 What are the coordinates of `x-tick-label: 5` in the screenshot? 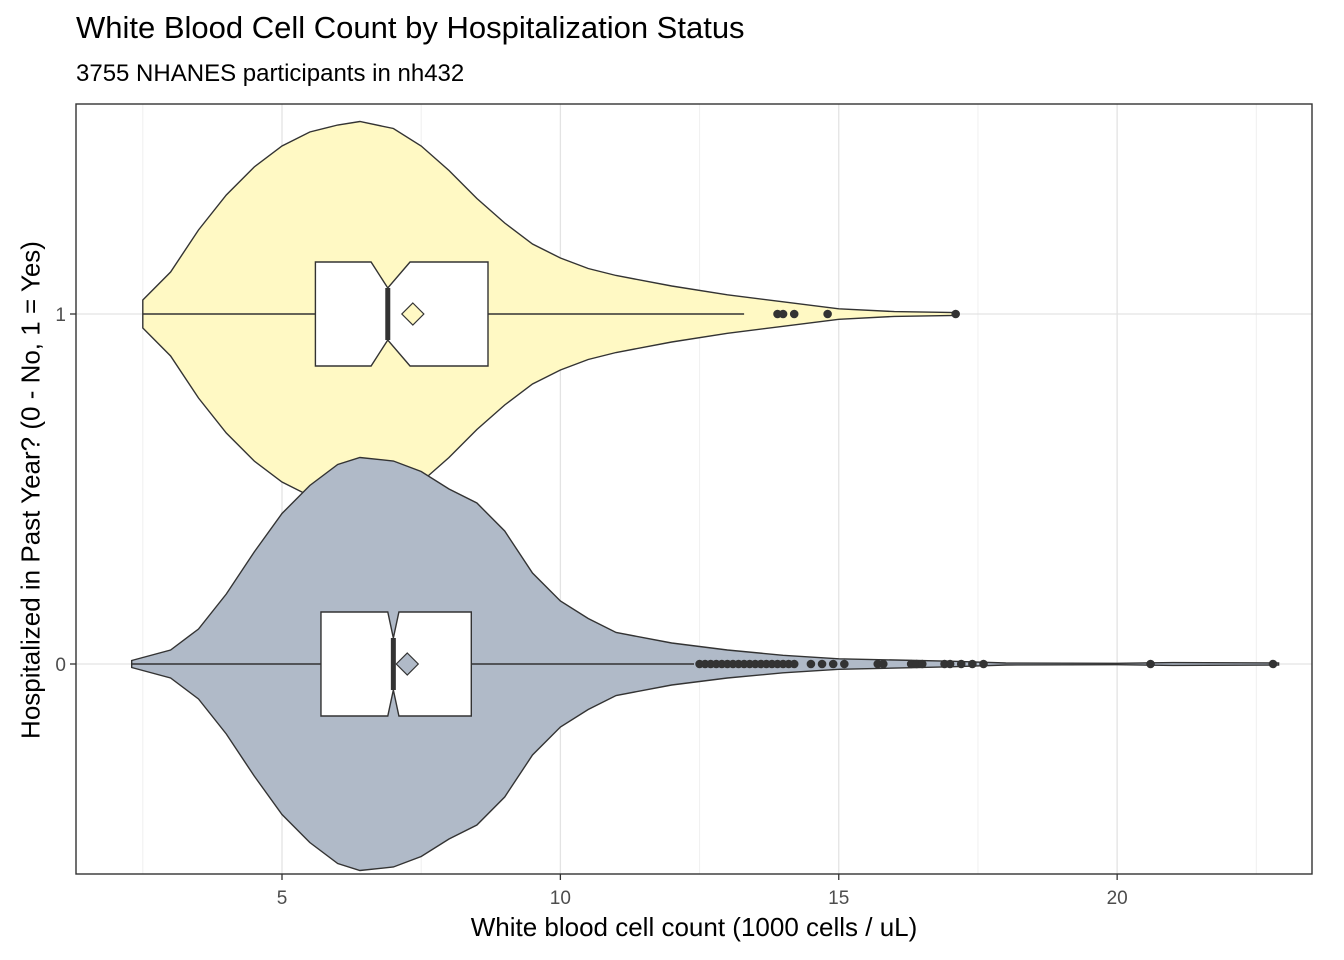 It's located at (282, 898).